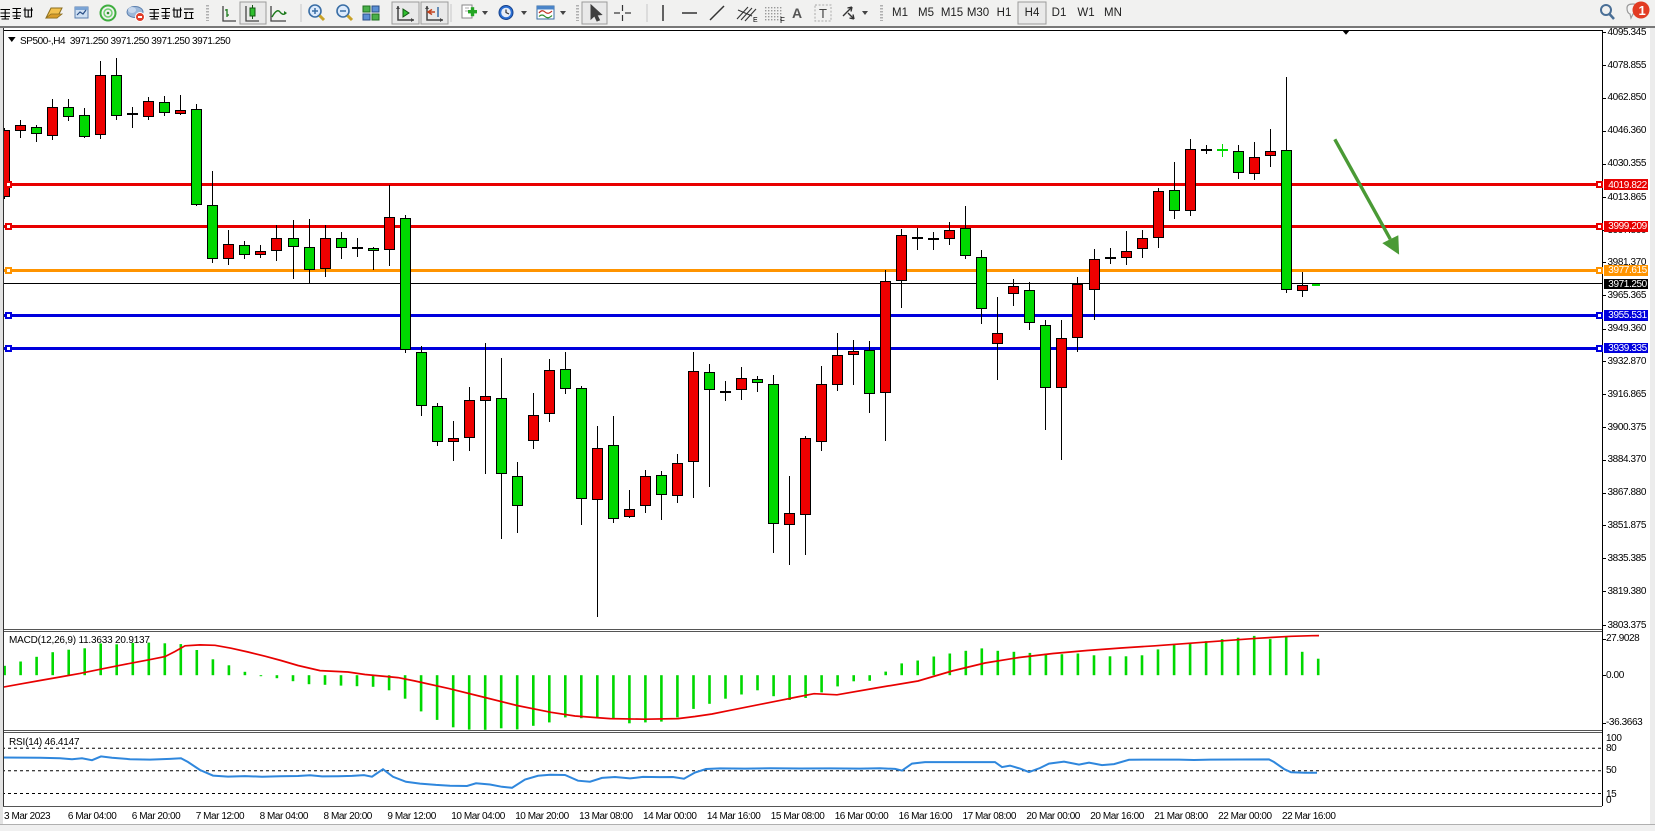  What do you see at coordinates (755, 20) in the screenshot?
I see `svg-text: E` at bounding box center [755, 20].